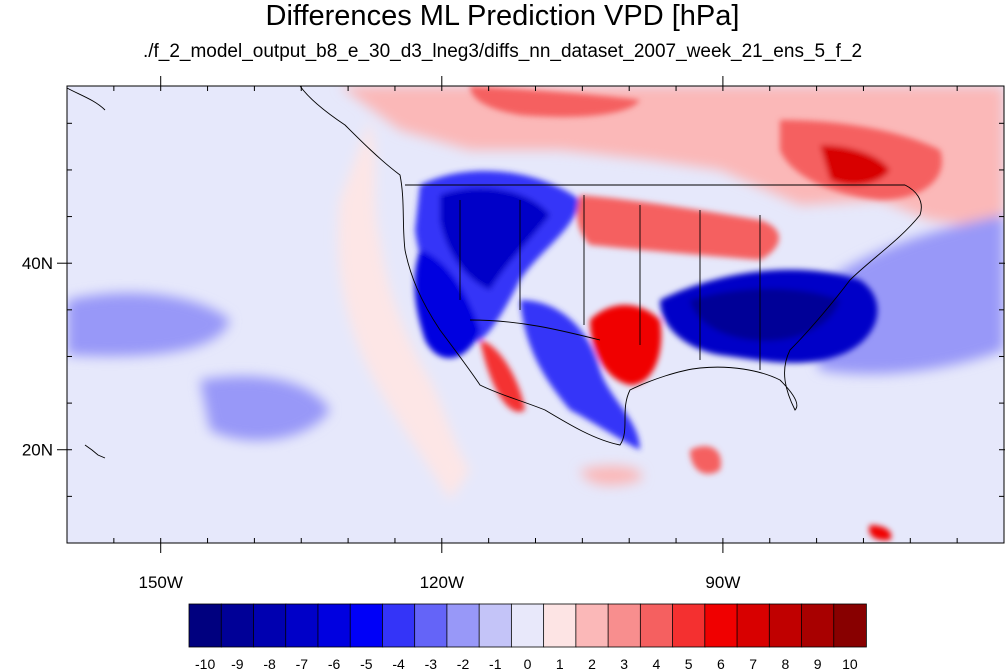 The image size is (1005, 672). Describe the element at coordinates (672, 158) in the screenshot. I see `field-north-pos` at that location.